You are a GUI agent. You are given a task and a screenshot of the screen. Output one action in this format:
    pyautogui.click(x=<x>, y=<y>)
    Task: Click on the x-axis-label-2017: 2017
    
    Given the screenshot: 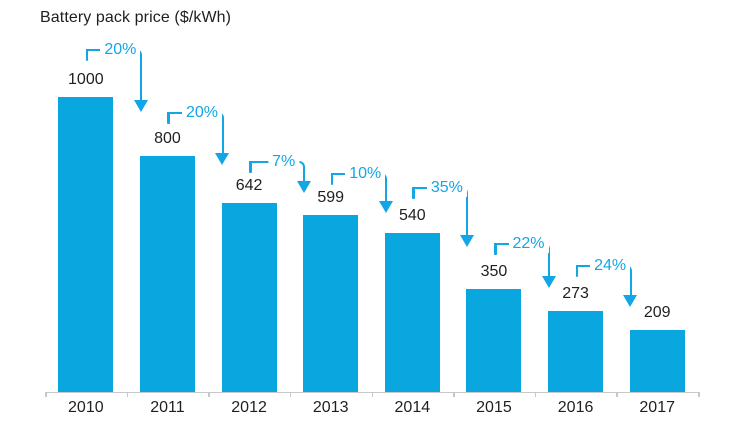 What is the action you would take?
    pyautogui.click(x=657, y=407)
    